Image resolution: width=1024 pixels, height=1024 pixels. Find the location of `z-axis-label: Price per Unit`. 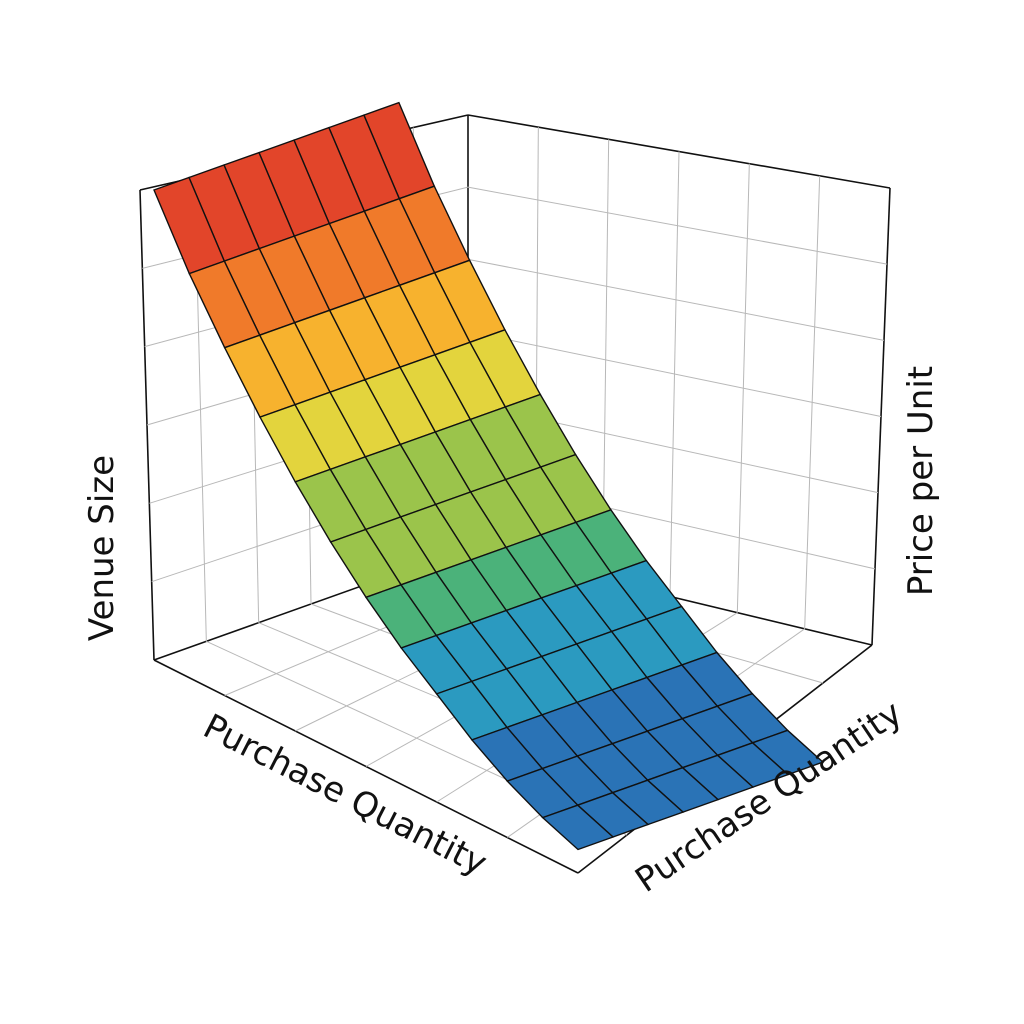

z-axis-label: Price per Unit is located at coordinates (921, 481).